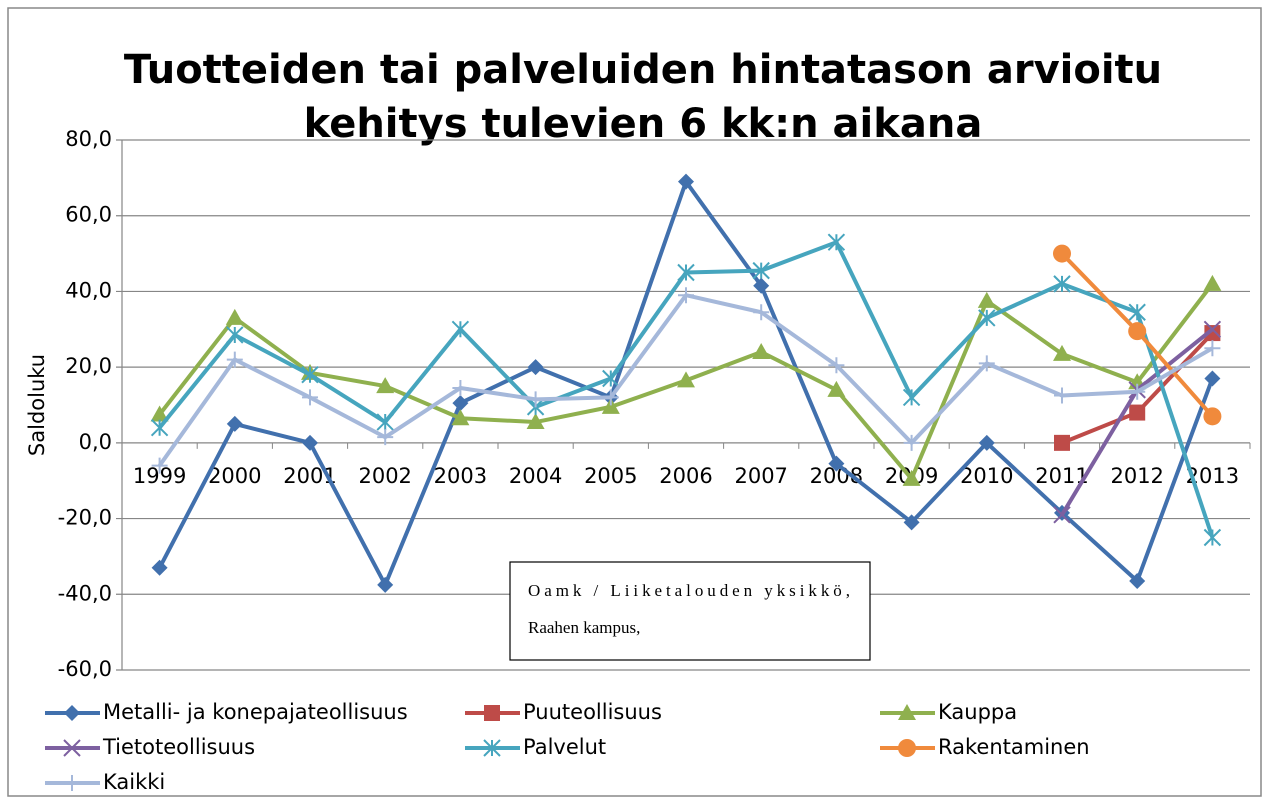  I want to click on x-tick-label: 2005, so click(610, 476).